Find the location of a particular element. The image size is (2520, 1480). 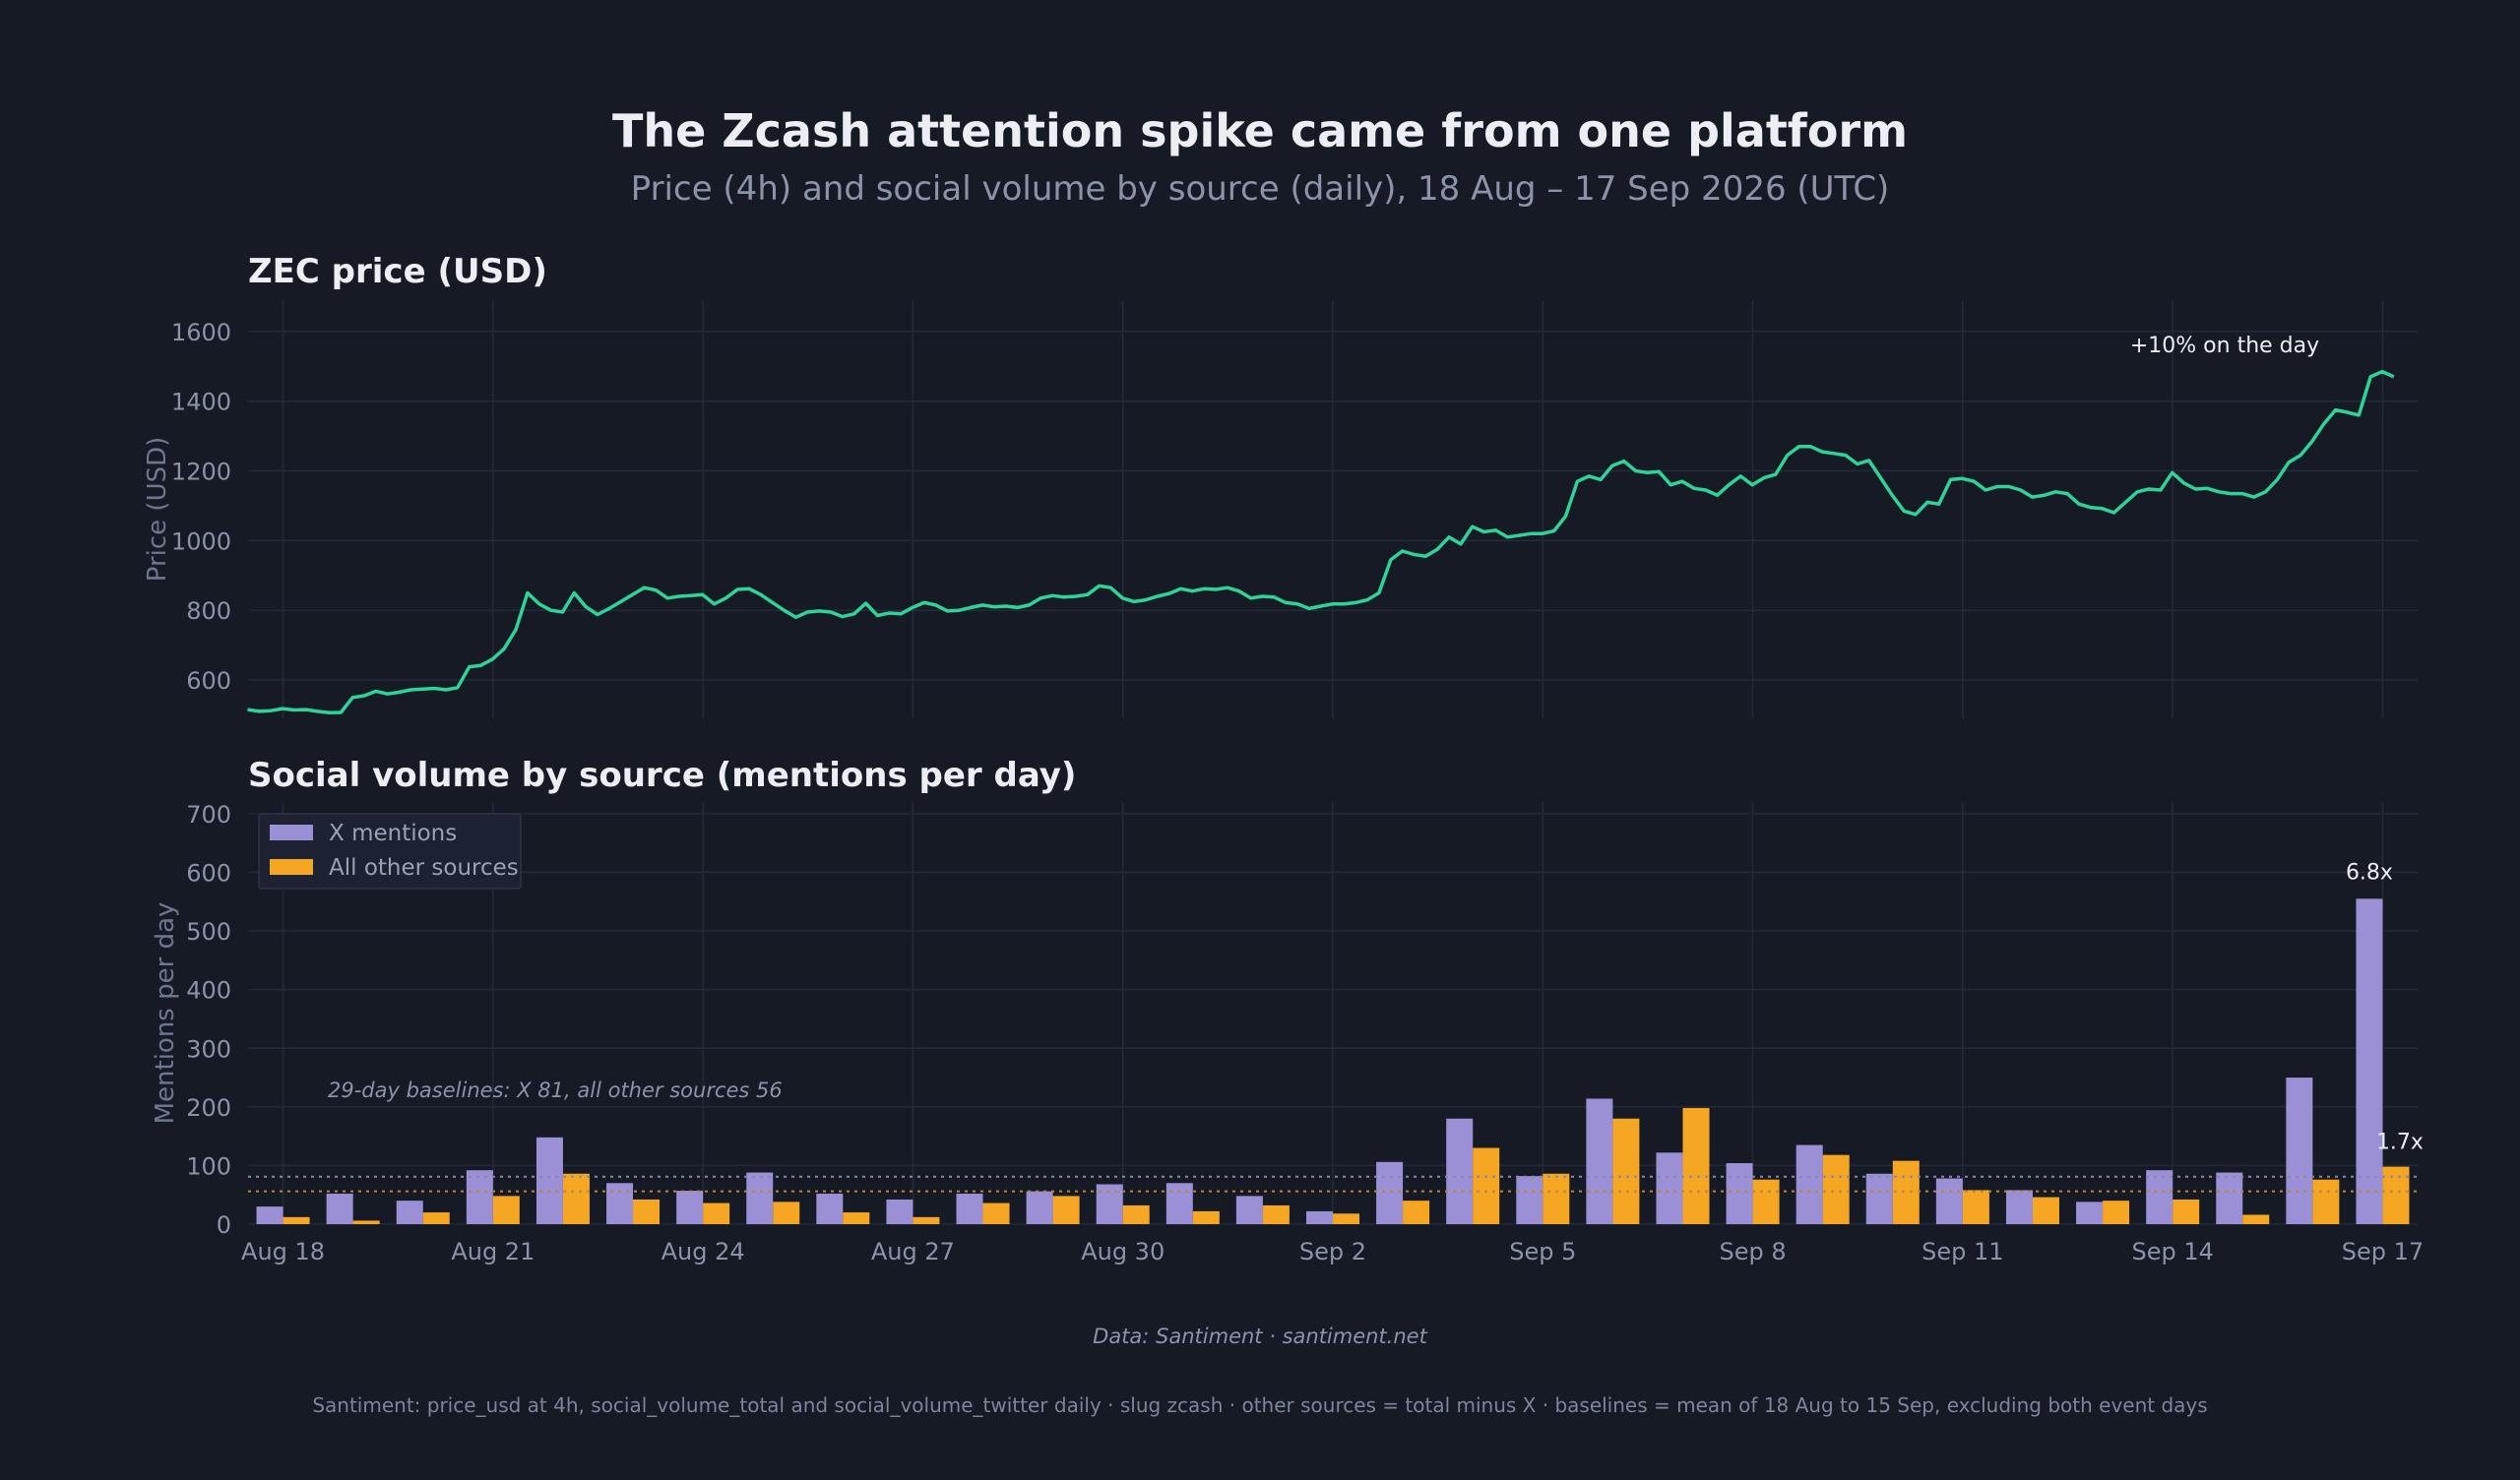

social-y-tick-label: 400 is located at coordinates (208, 991).